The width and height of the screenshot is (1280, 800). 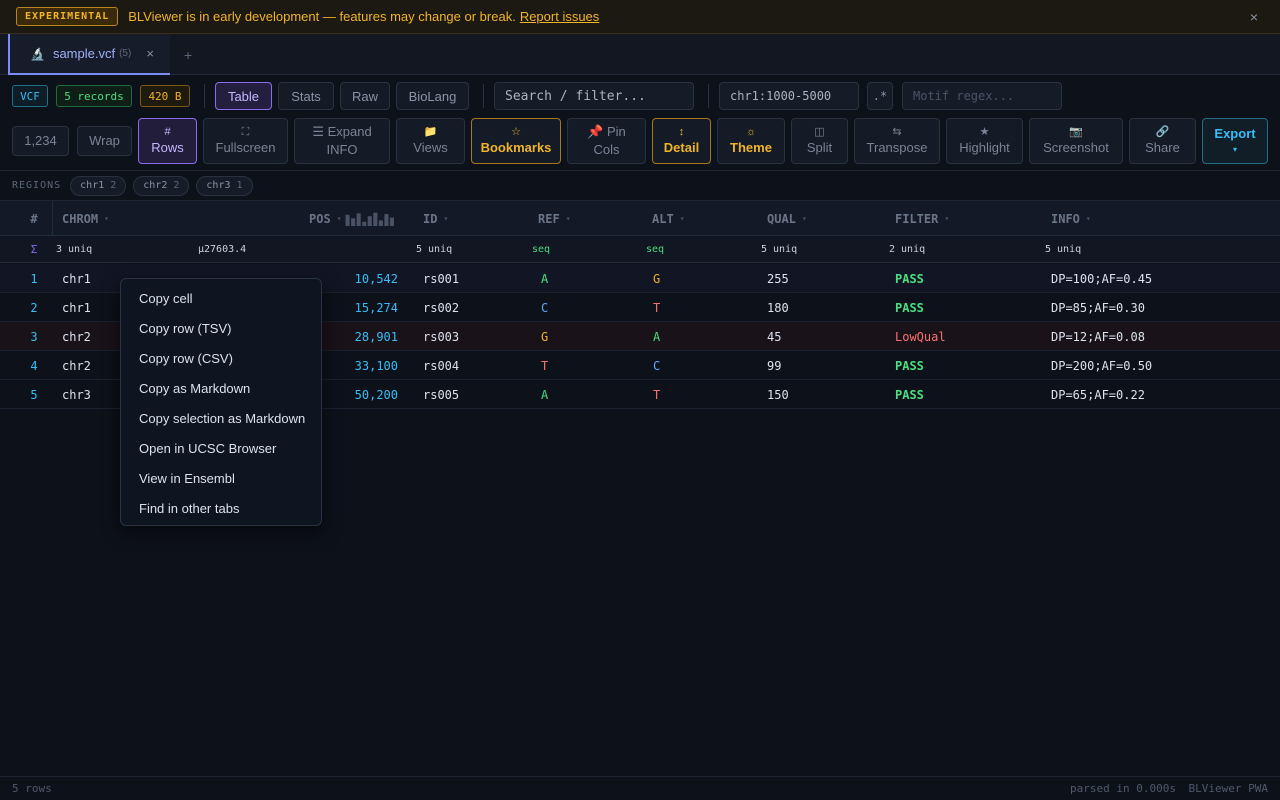 What do you see at coordinates (441, 307) in the screenshot?
I see `cell-id: rs002` at bounding box center [441, 307].